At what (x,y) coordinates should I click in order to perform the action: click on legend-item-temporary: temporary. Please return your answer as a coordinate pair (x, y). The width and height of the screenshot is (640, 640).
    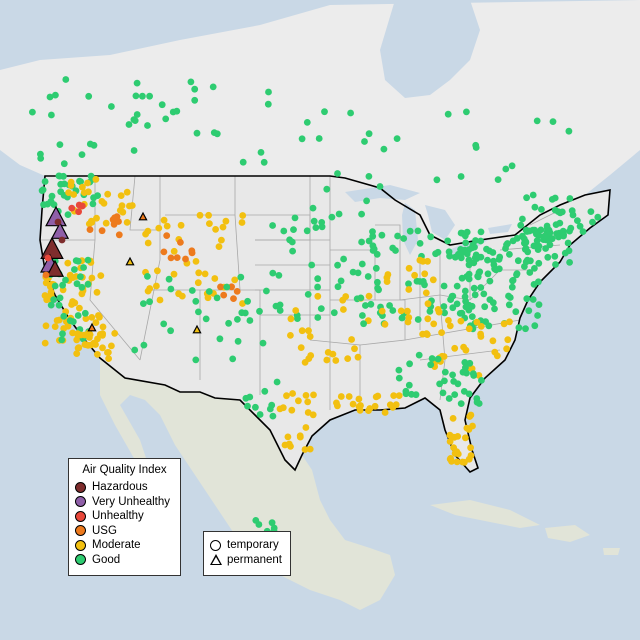
    Looking at the image, I should click on (247, 545).